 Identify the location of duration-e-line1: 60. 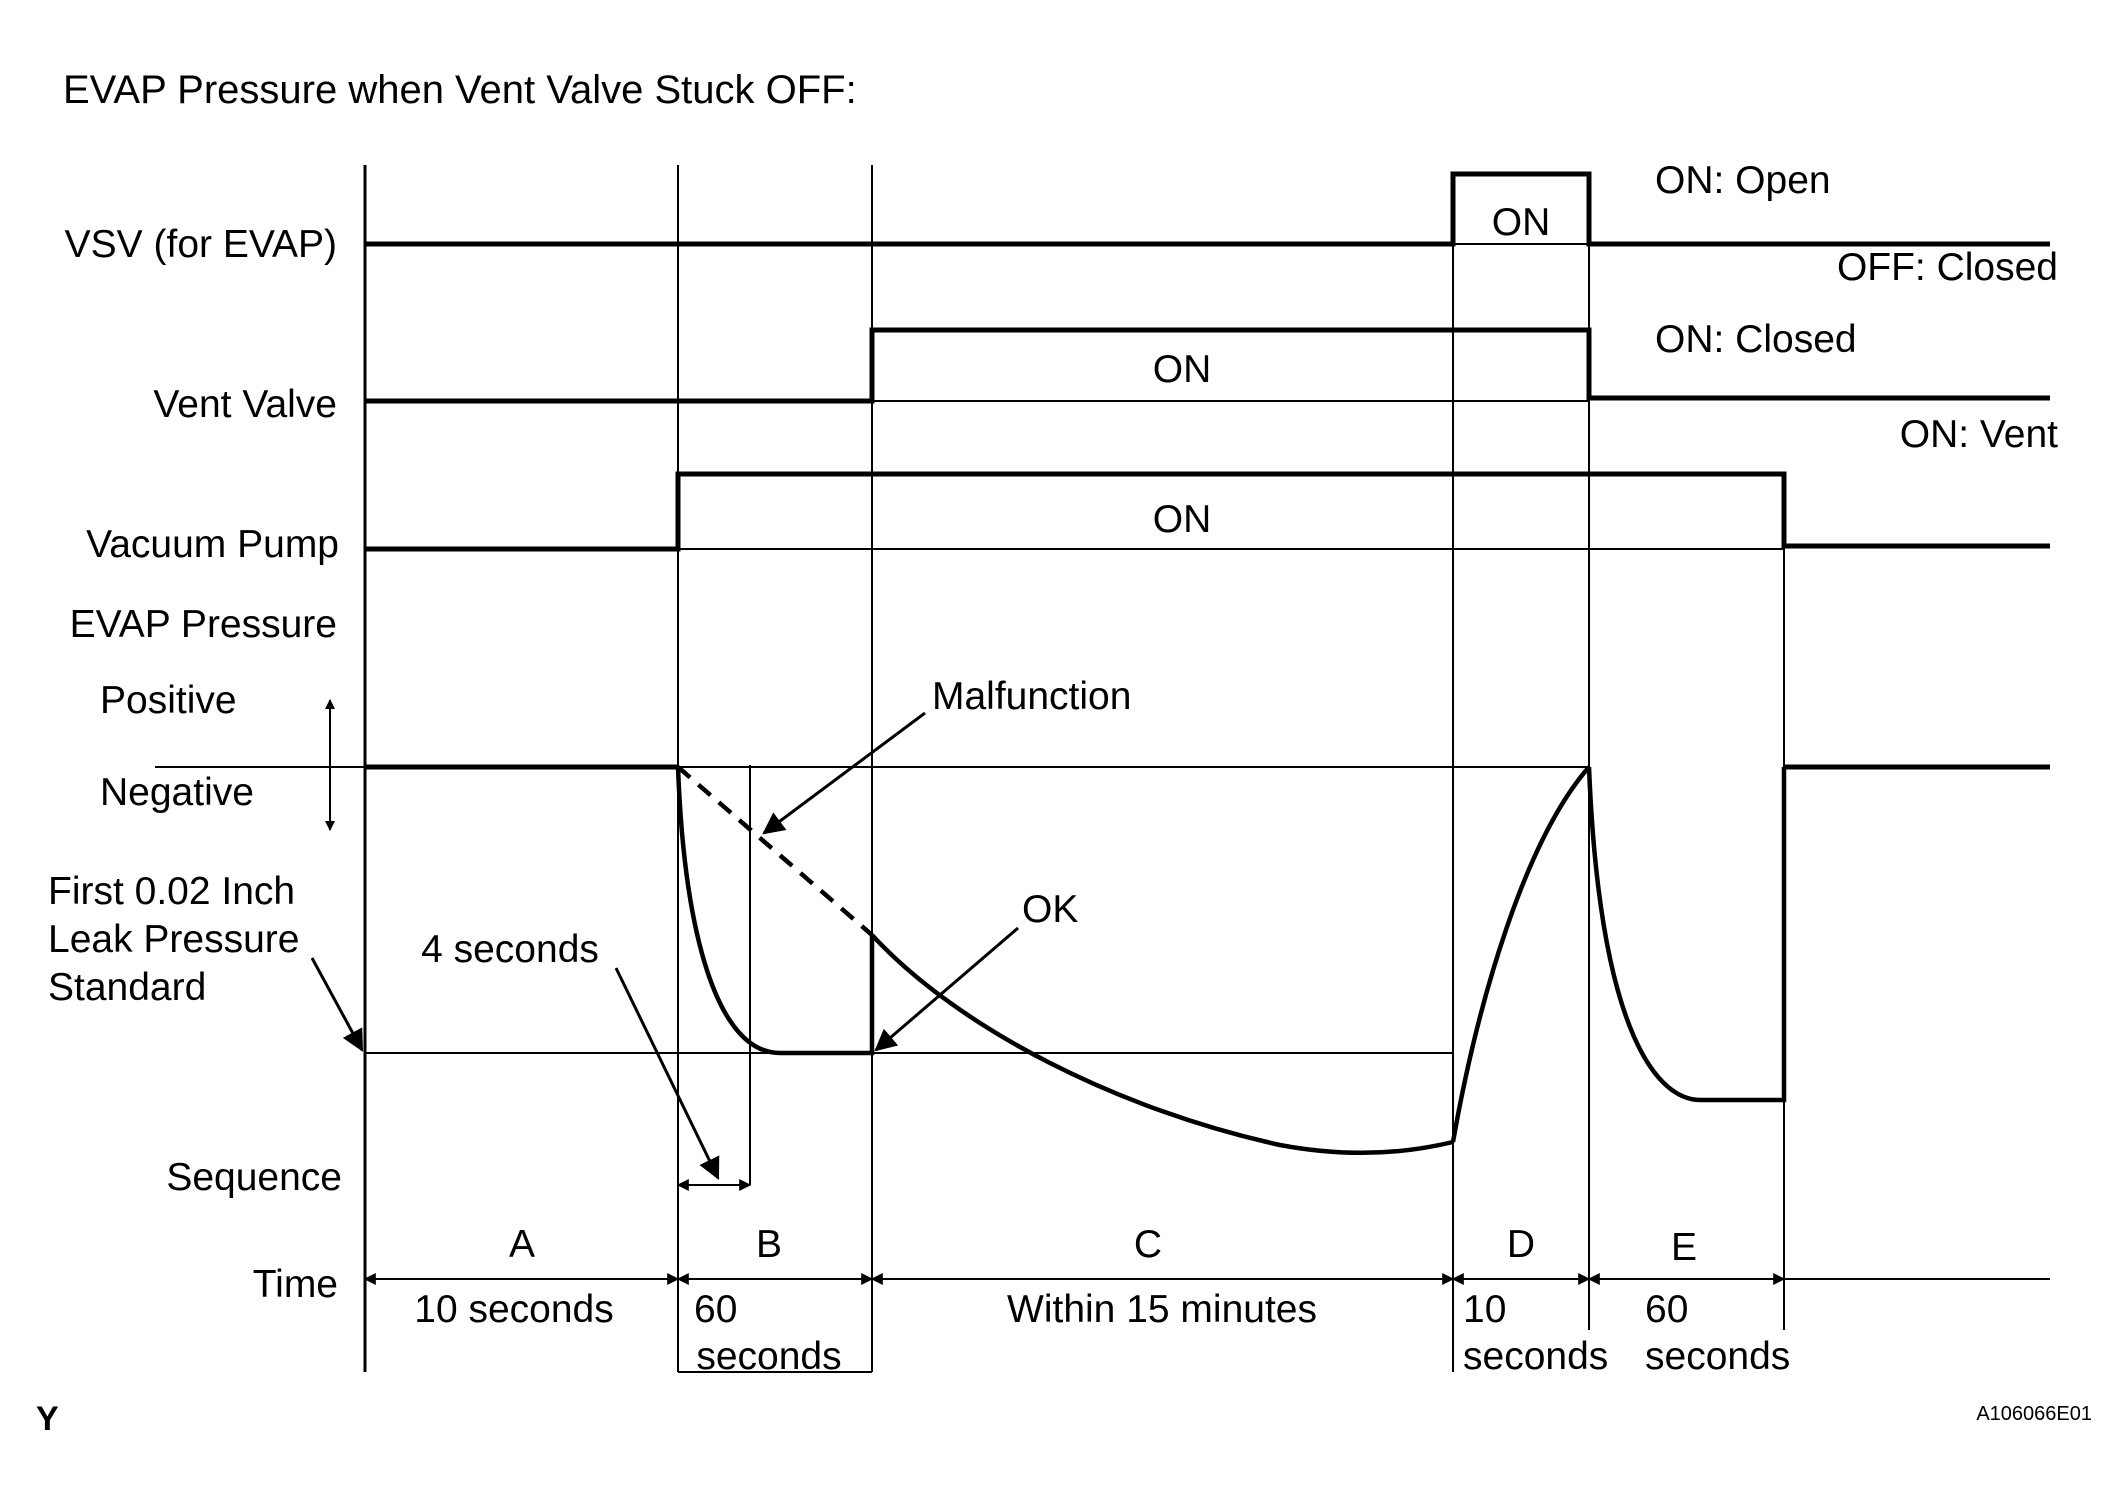
(1666, 1309).